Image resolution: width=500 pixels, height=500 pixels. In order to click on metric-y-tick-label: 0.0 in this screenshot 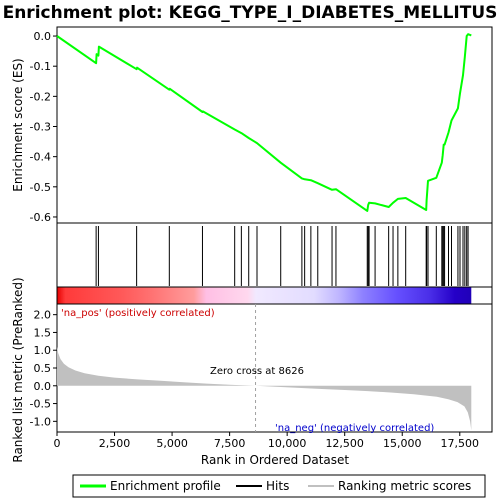, I will do `click(43, 386)`.